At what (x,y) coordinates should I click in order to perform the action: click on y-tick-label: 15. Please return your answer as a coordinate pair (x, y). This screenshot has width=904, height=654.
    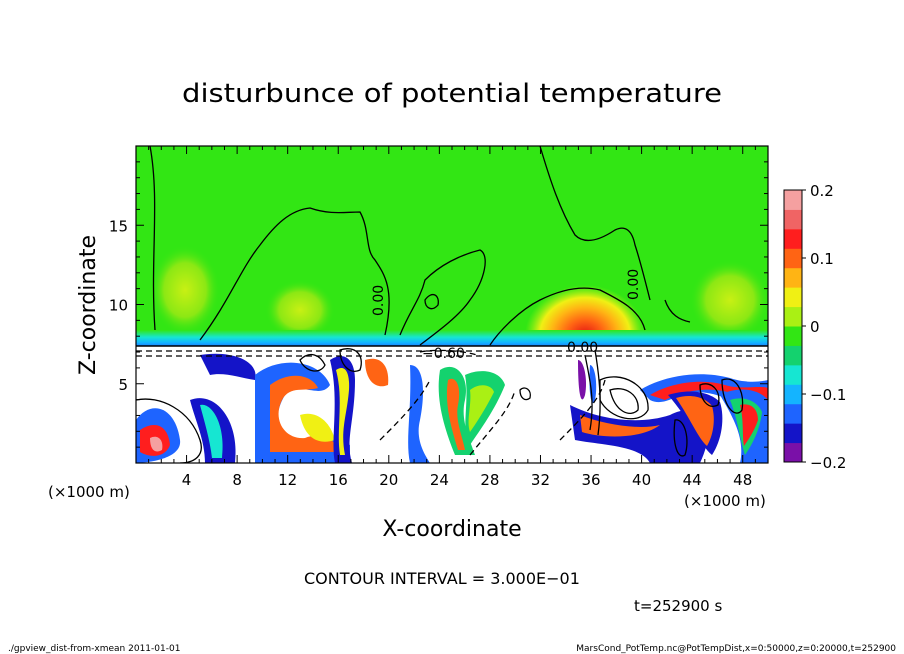
    Looking at the image, I should click on (118, 226).